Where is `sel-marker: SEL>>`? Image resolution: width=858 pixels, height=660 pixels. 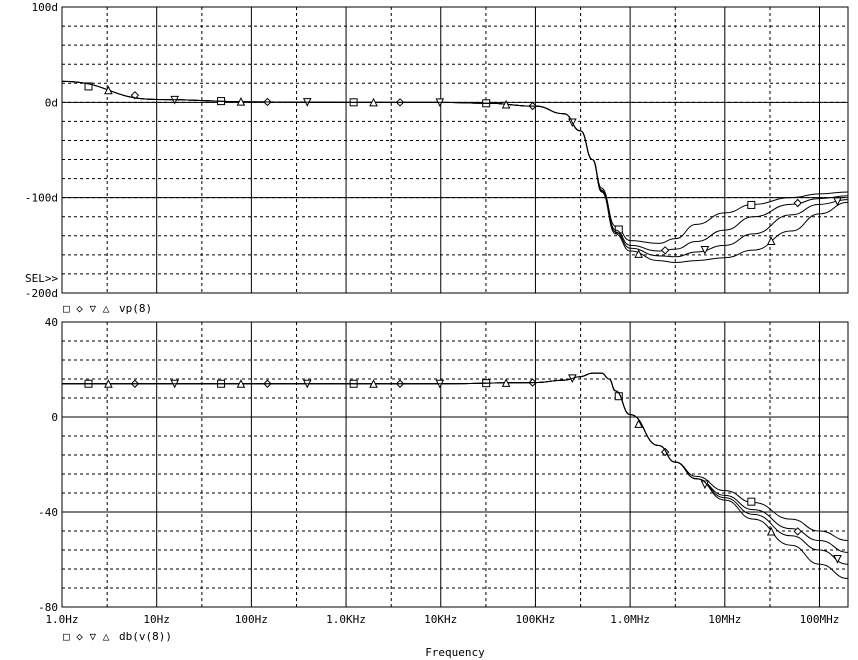 sel-marker: SEL>> is located at coordinates (41, 278).